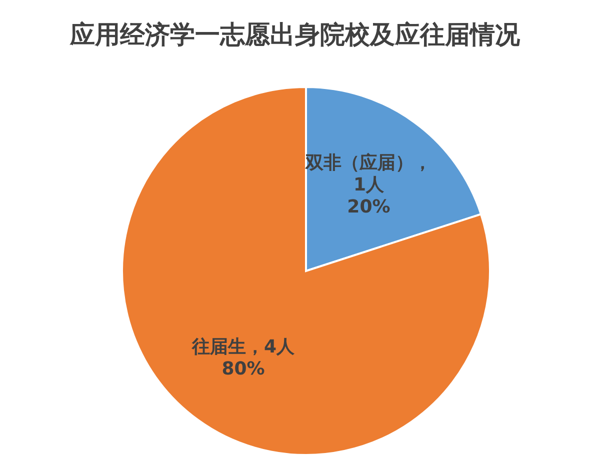 This screenshot has width=590, height=475. Describe the element at coordinates (294, 35) in the screenshot. I see `chart-title: 应用经济学一志愿出身院校及应往届情况` at that location.